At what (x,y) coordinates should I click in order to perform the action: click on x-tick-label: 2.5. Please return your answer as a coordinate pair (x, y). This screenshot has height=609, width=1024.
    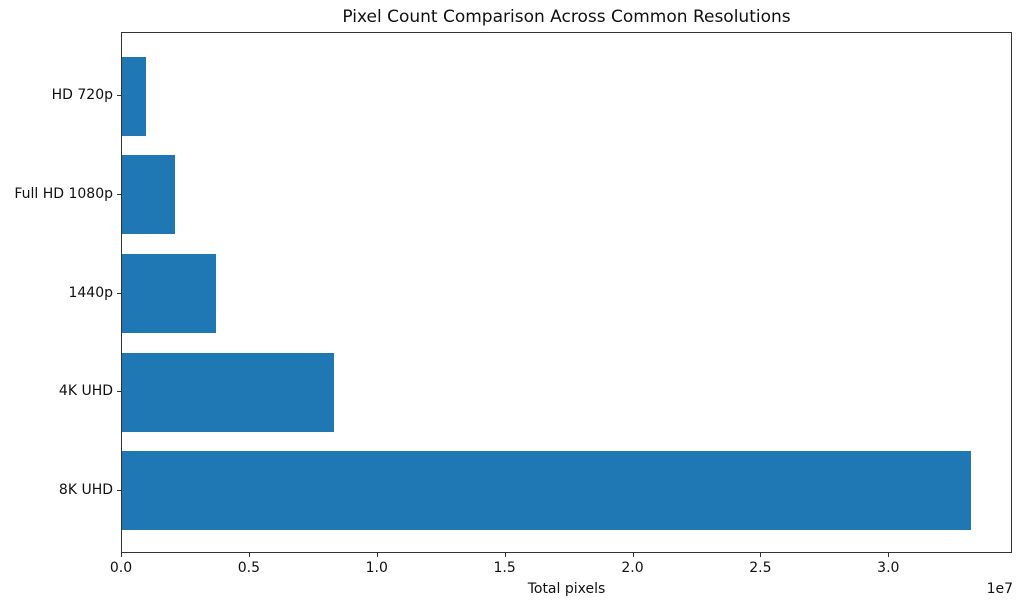
    Looking at the image, I should click on (760, 568).